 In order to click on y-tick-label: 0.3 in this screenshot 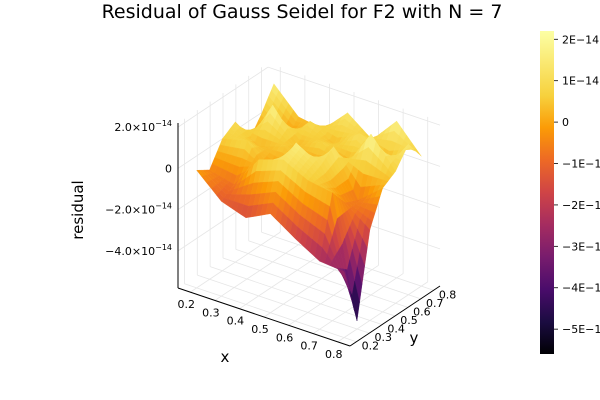, I will do `click(384, 337)`.